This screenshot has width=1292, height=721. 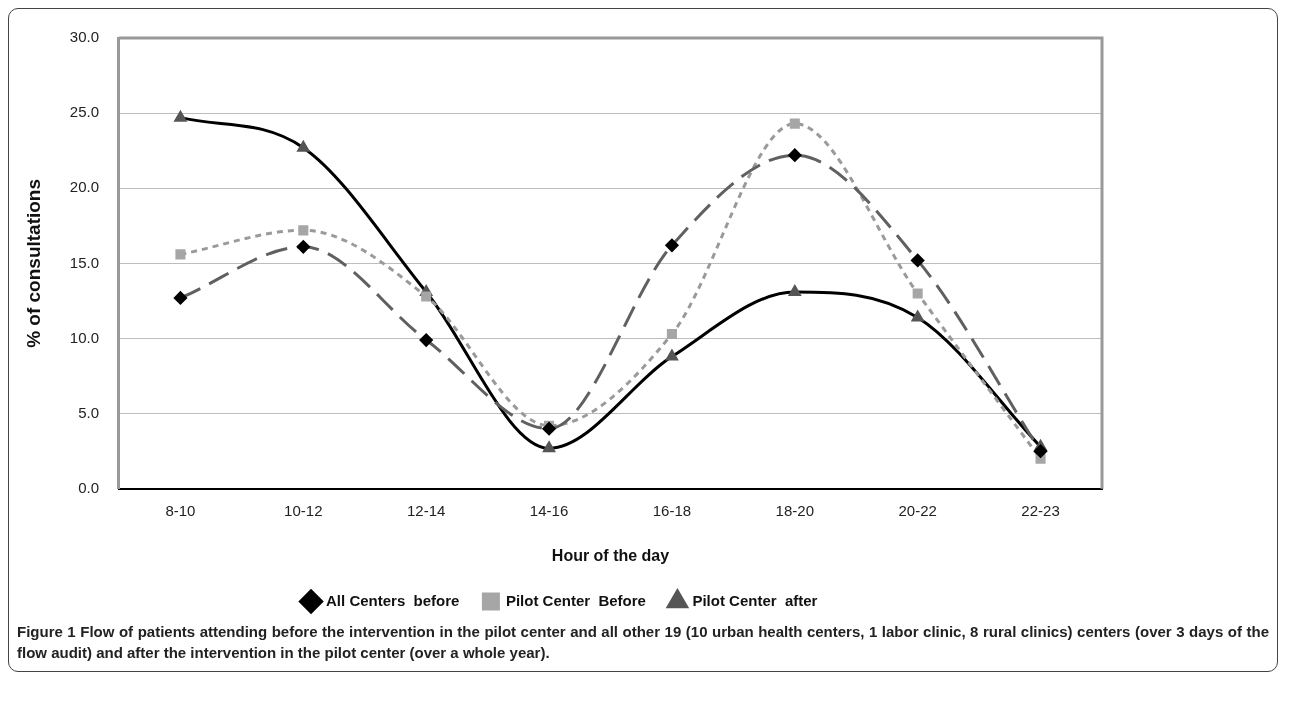 I want to click on x-tick-label: 22-23, so click(x=1040, y=510).